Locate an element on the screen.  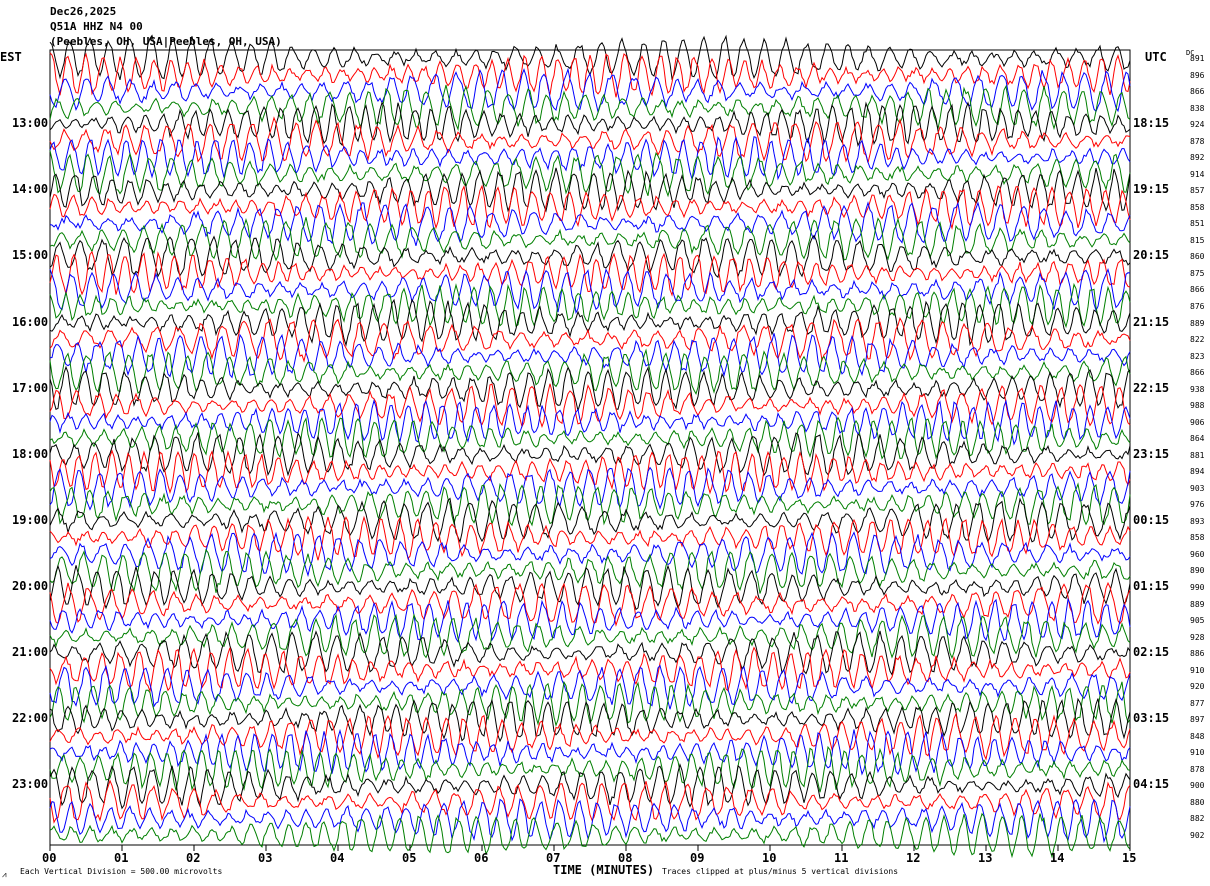
dc-offset: 988 is located at coordinates (1197, 406).